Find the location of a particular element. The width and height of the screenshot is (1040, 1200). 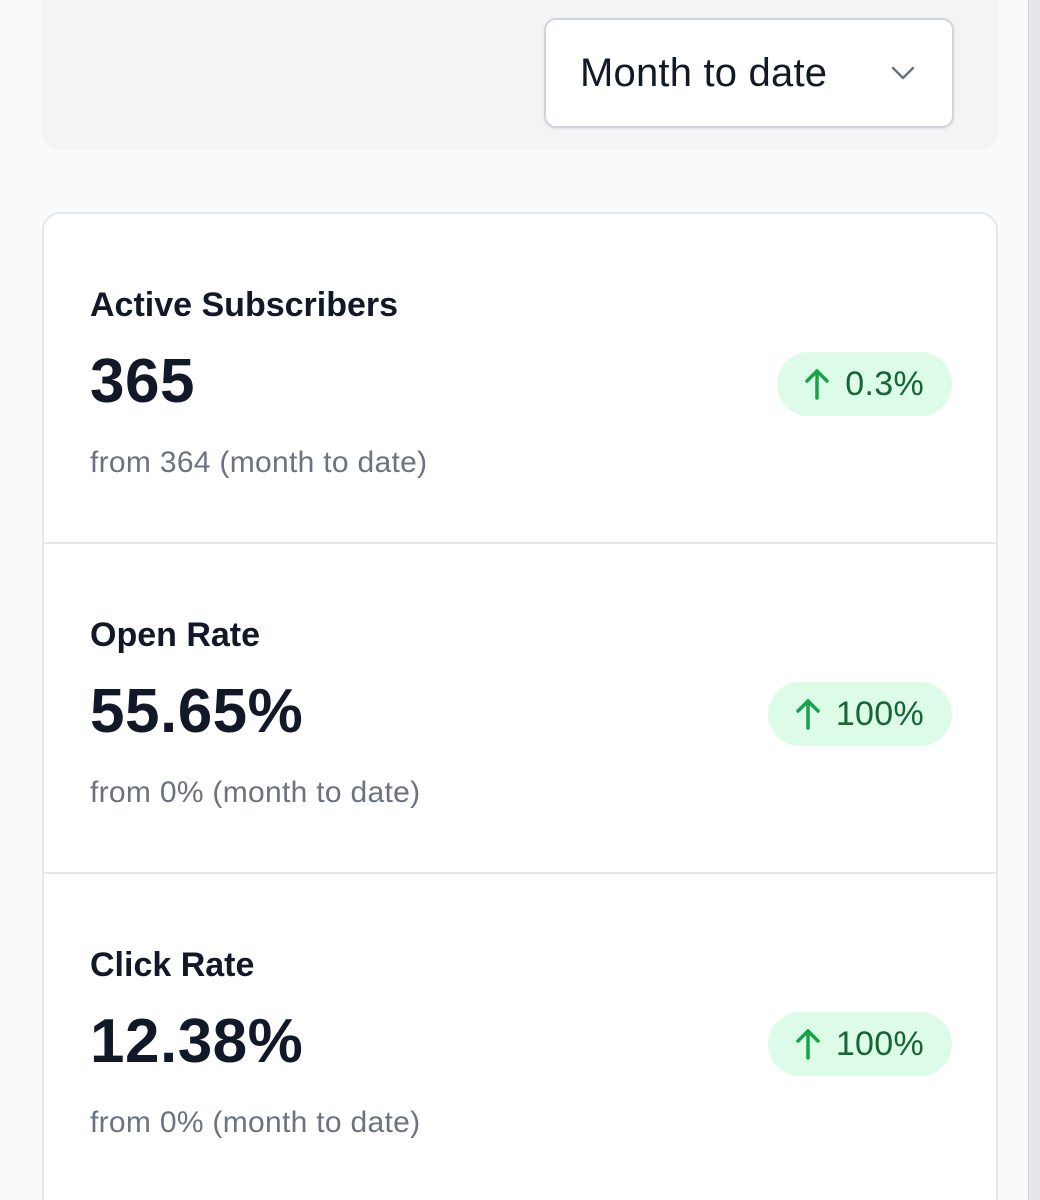

date-range-select: Month to date is located at coordinates (749, 73).